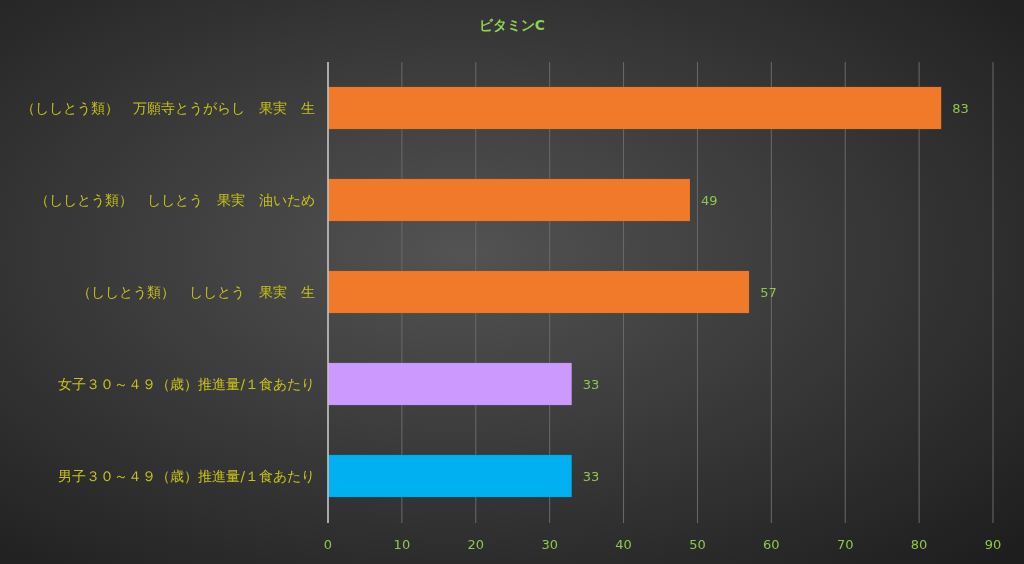 Image resolution: width=1024 pixels, height=564 pixels. I want to click on x-tick-label: 20, so click(476, 544).